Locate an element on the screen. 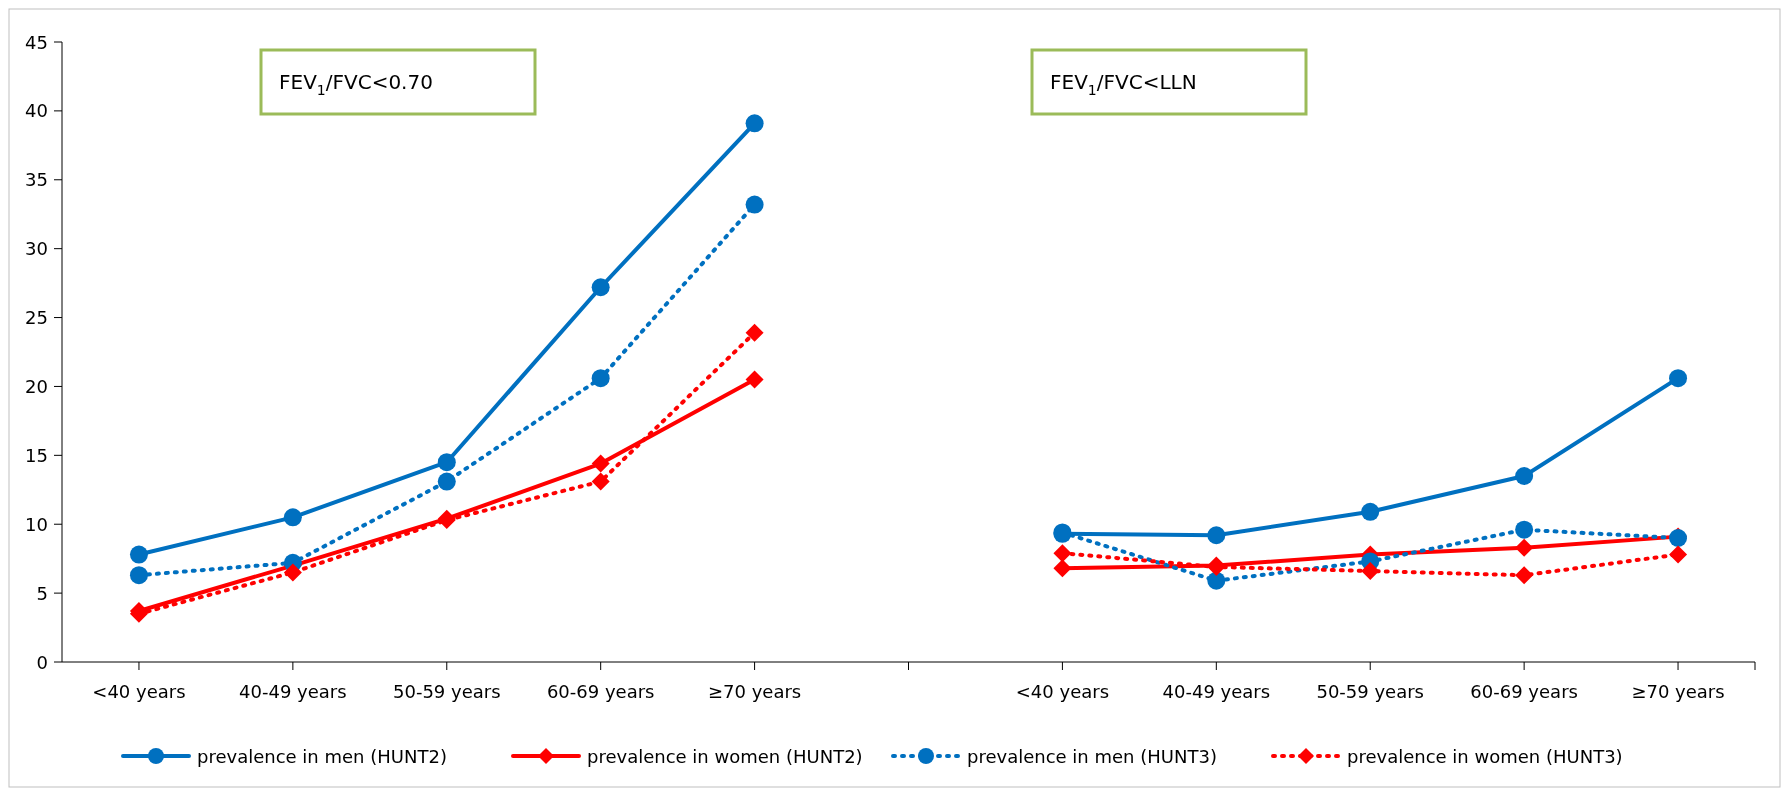 The width and height of the screenshot is (1789, 796). legend-label: prevalence in men (HUNT3) is located at coordinates (1092, 756).